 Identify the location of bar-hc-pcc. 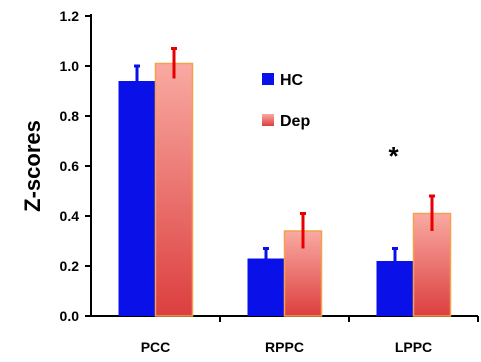
(137, 198).